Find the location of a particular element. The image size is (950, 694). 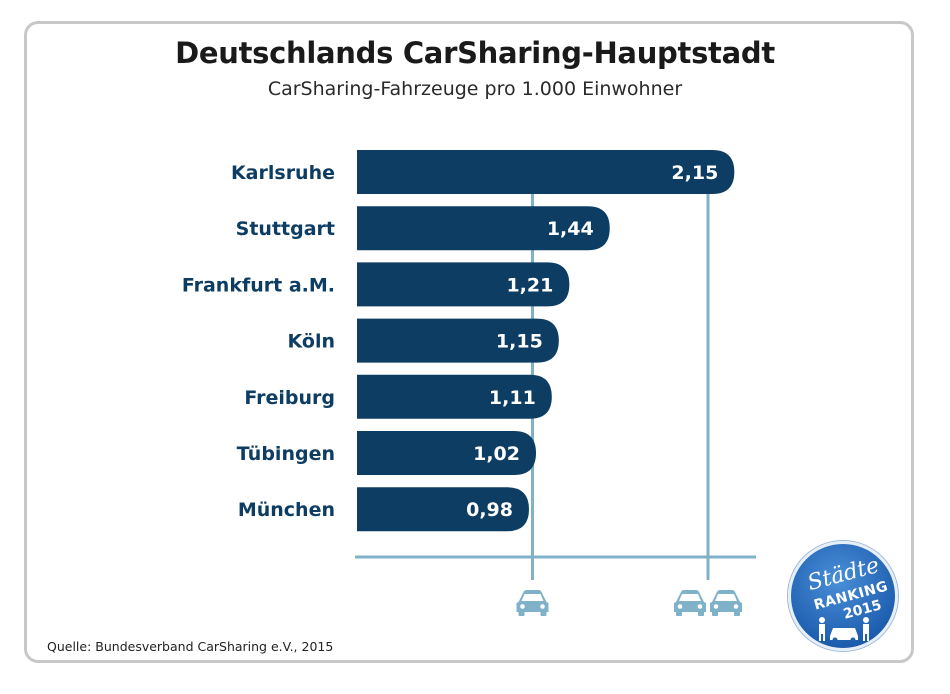

category-label: Freiburg is located at coordinates (289, 398).